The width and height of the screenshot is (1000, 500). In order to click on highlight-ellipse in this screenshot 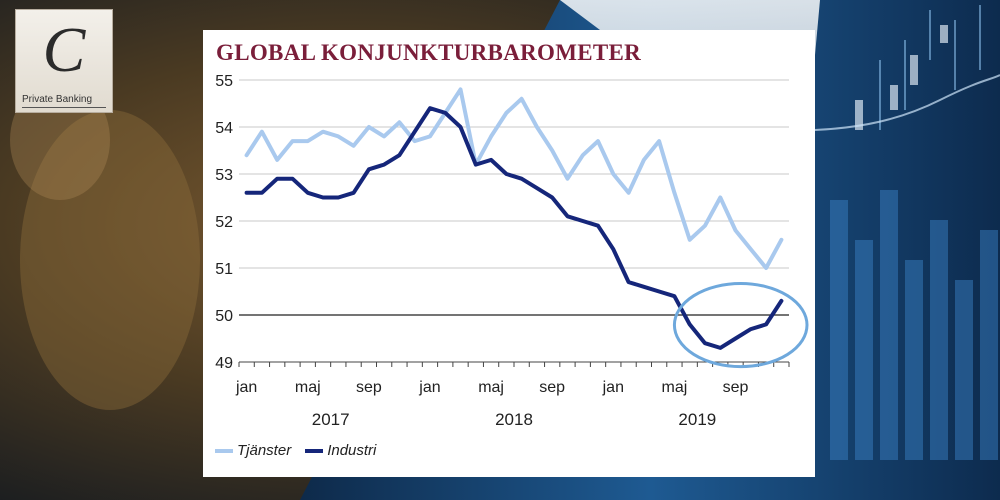, I will do `click(740, 325)`.